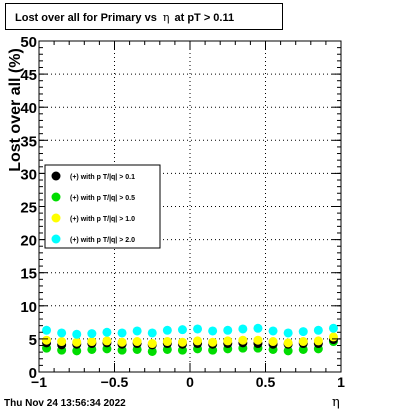  What do you see at coordinates (28, 42) in the screenshot?
I see `y-tick-label: 50` at bounding box center [28, 42].